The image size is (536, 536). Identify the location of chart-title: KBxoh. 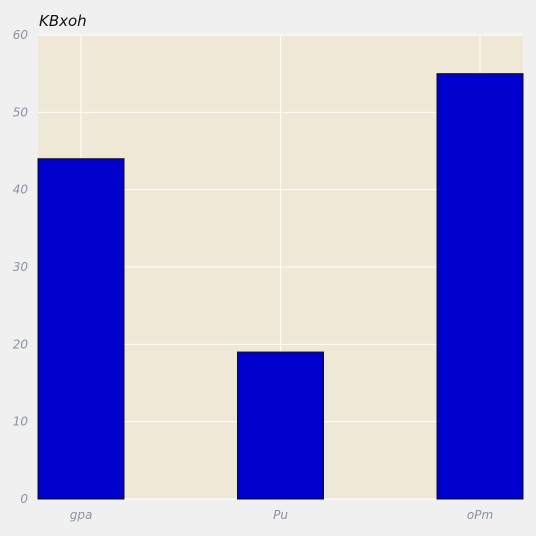
(63, 21).